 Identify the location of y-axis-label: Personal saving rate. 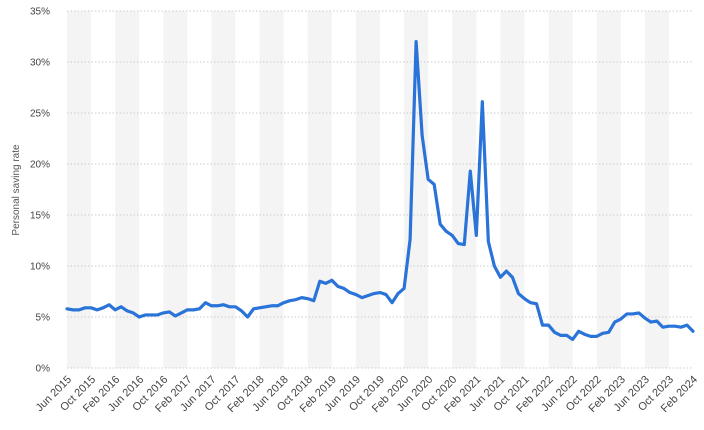
(16, 190).